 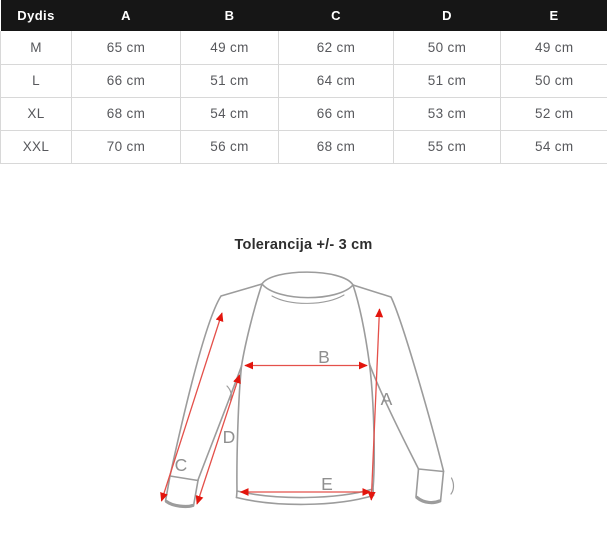 What do you see at coordinates (394, 416) in the screenshot?
I see `sleeve-inner-right` at bounding box center [394, 416].